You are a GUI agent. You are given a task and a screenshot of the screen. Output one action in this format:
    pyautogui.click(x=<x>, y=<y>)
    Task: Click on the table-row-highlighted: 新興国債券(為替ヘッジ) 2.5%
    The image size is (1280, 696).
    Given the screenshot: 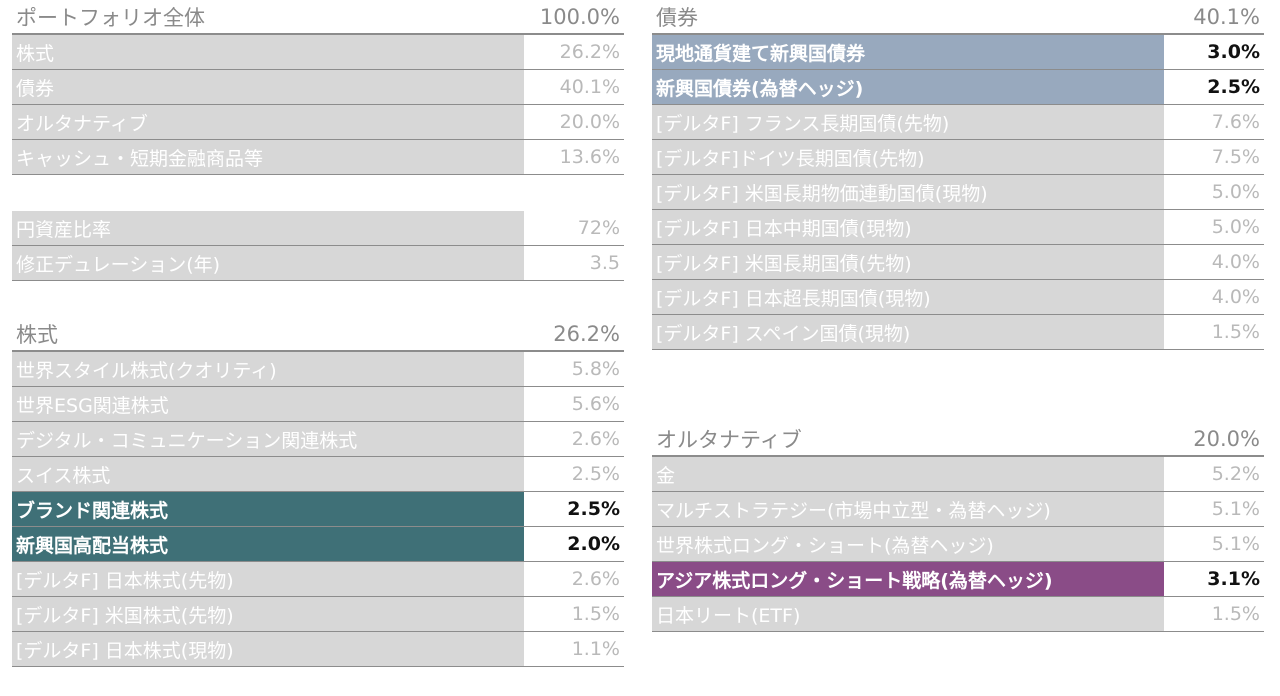 What is the action you would take?
    pyautogui.click(x=958, y=87)
    